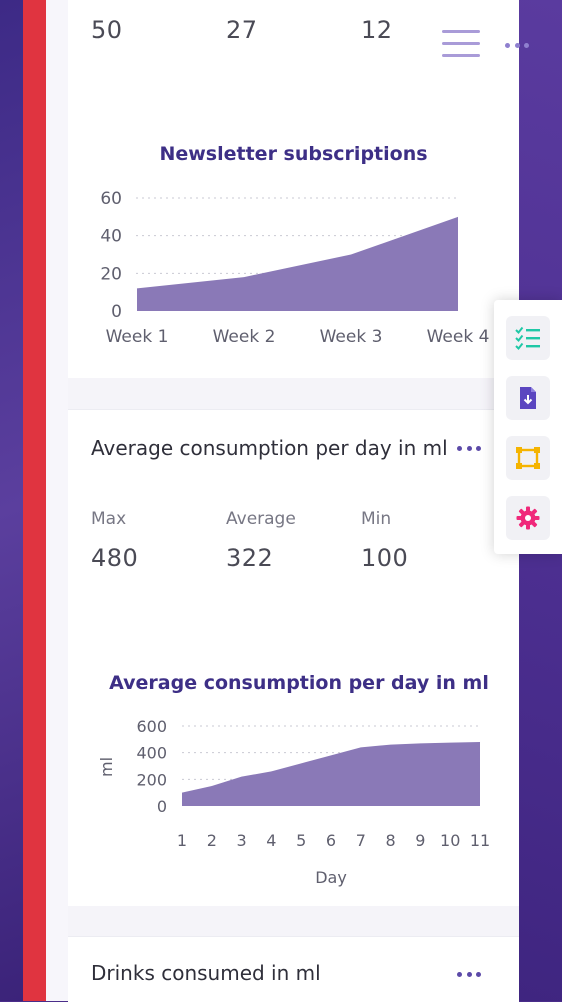 The width and height of the screenshot is (562, 1002). I want to click on x-tick-label: 6, so click(331, 840).